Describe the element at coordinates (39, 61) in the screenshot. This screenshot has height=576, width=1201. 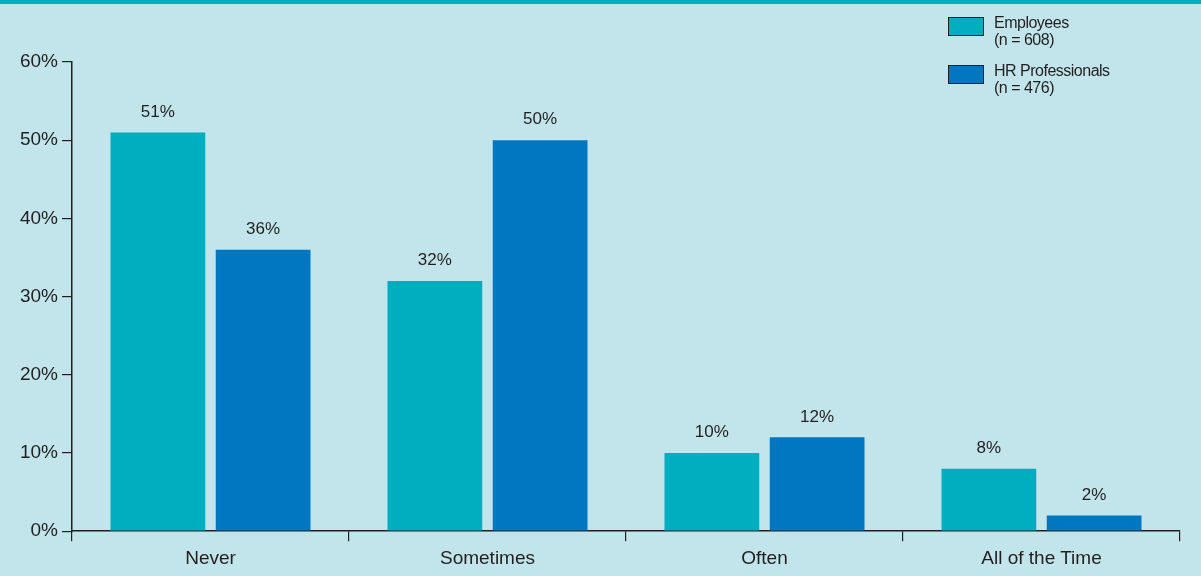
I see `y-tick-label: 60%` at that location.